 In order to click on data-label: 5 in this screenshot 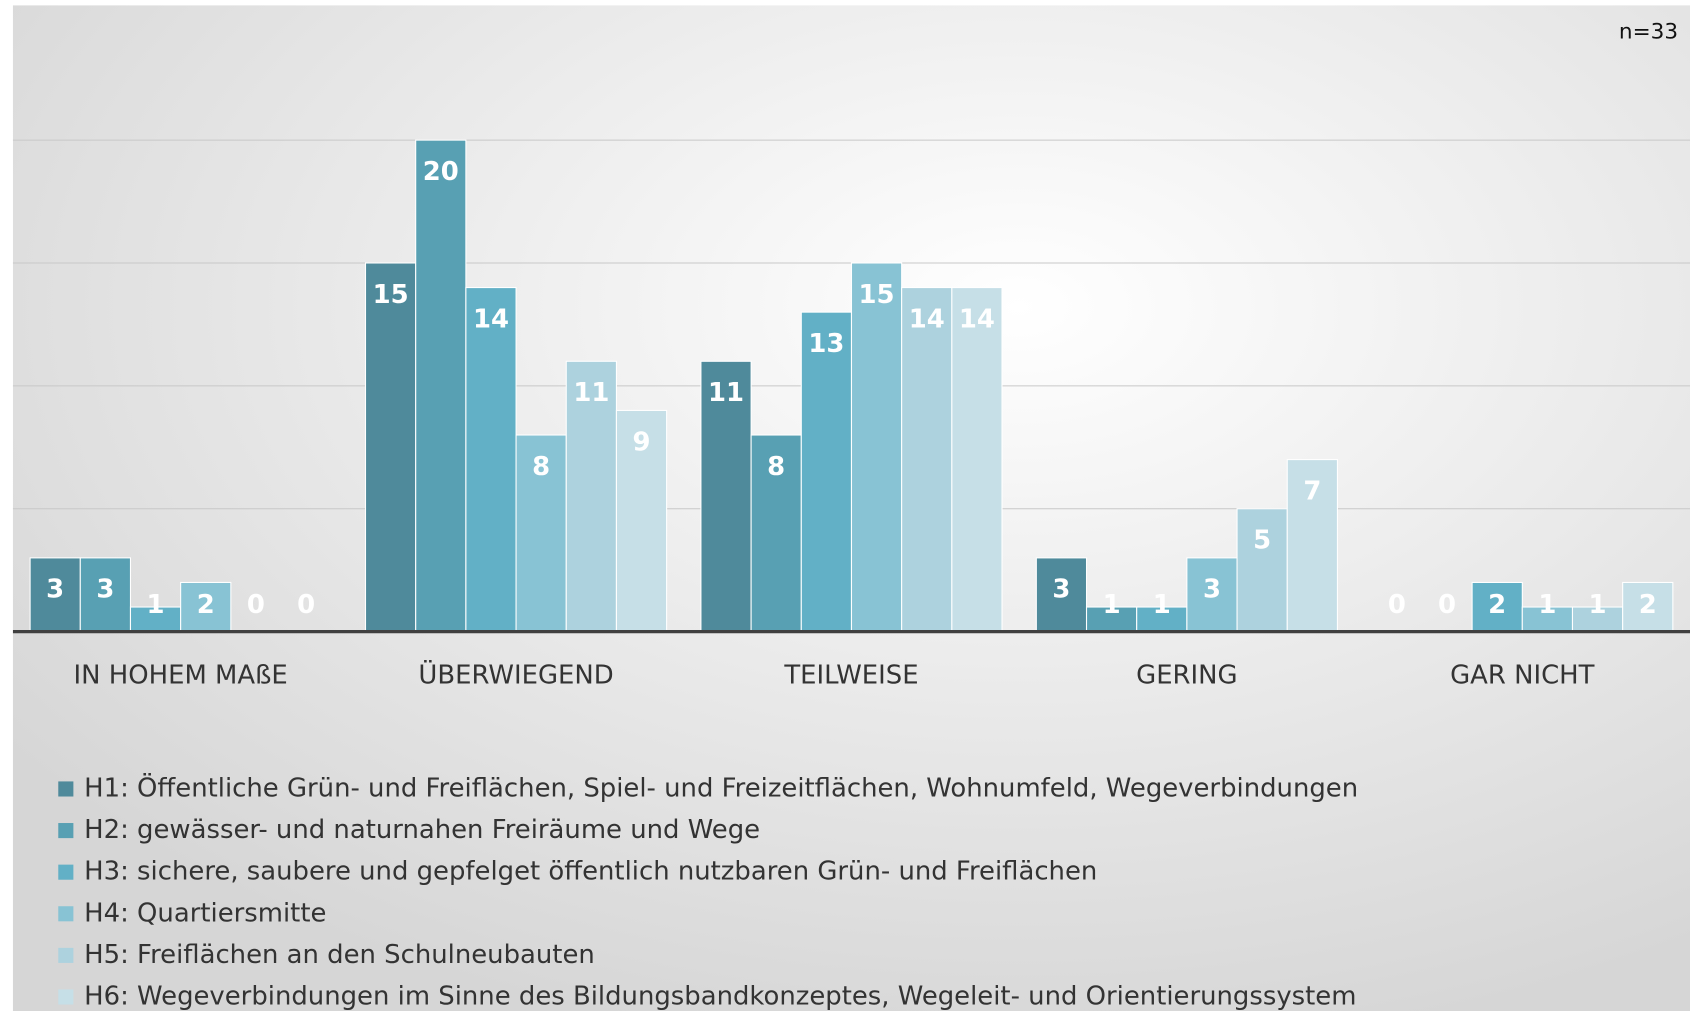, I will do `click(1262, 541)`.